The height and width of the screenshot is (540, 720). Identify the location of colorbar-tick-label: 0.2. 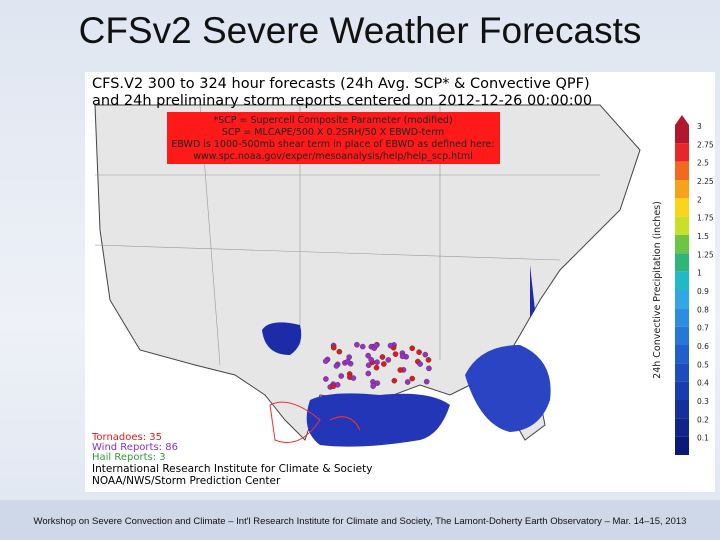
(703, 419).